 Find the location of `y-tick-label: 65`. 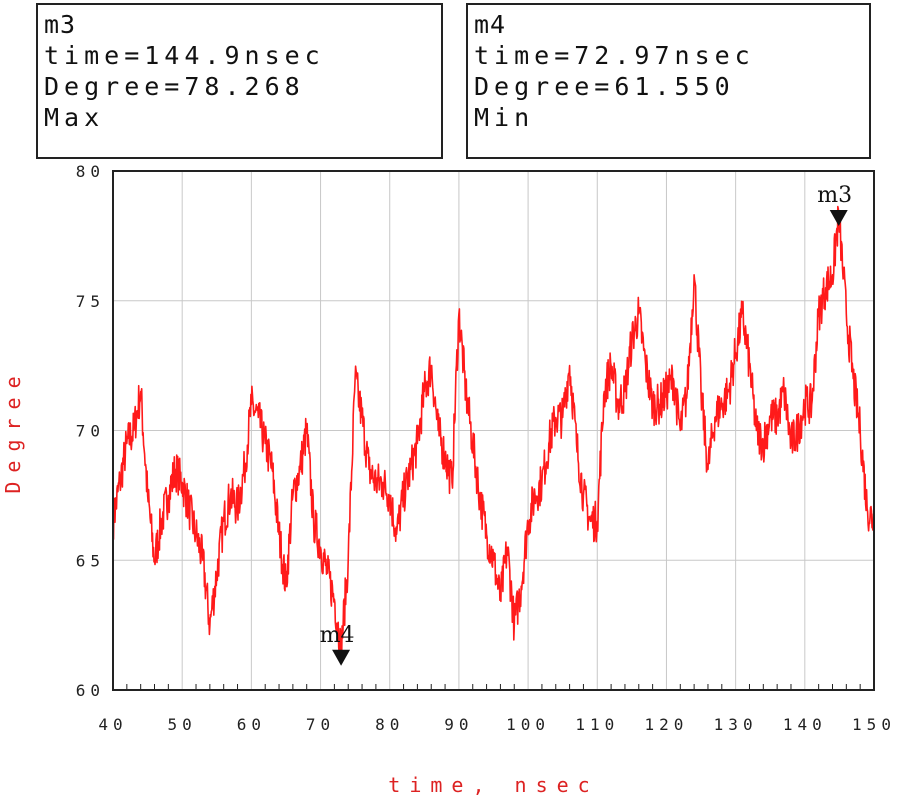

y-tick-label: 65 is located at coordinates (90, 560).